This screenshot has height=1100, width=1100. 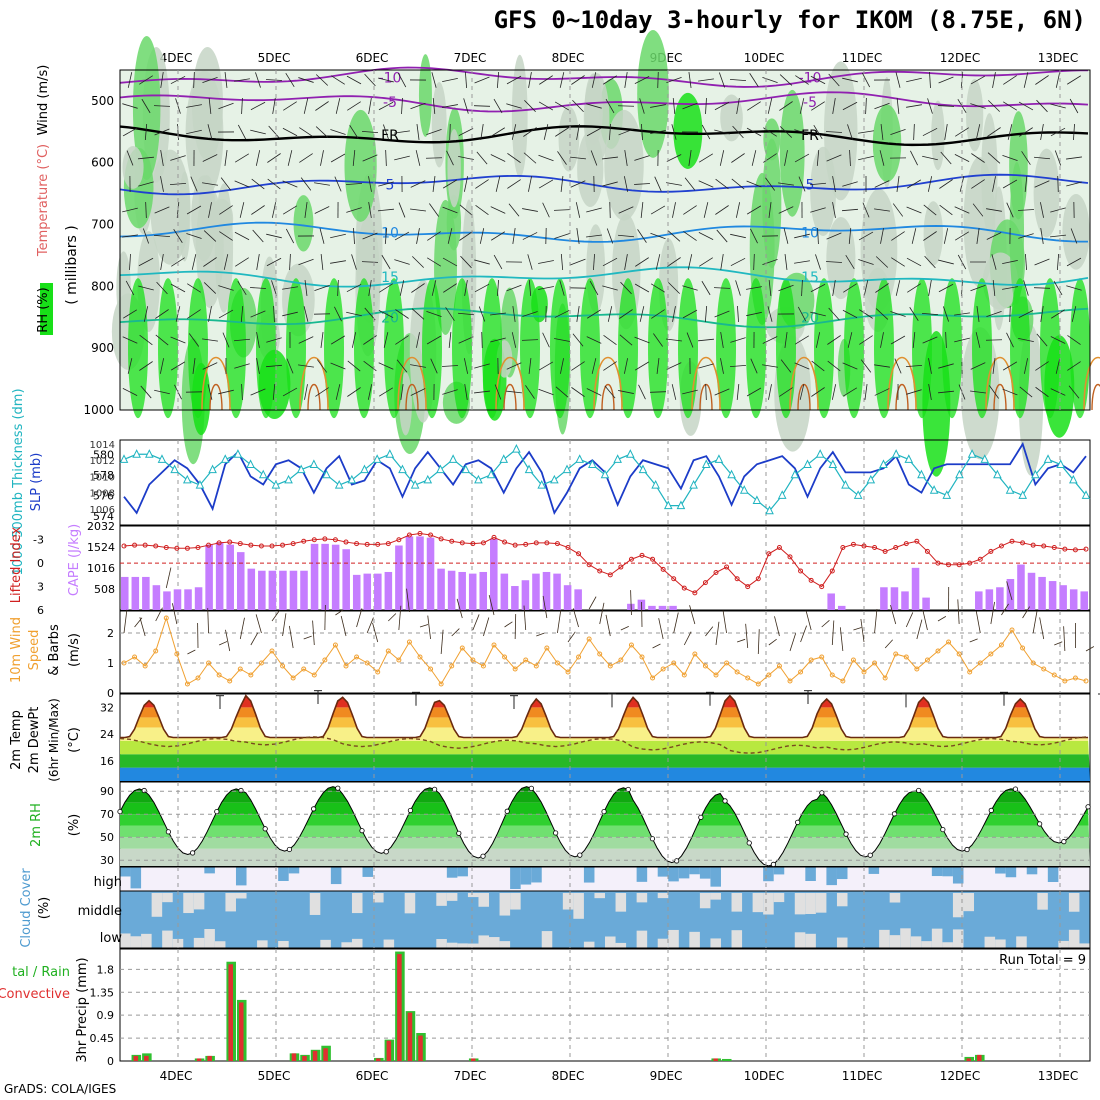 What do you see at coordinates (107, 814) in the screenshot?
I see `rh-tick: 70` at bounding box center [107, 814].